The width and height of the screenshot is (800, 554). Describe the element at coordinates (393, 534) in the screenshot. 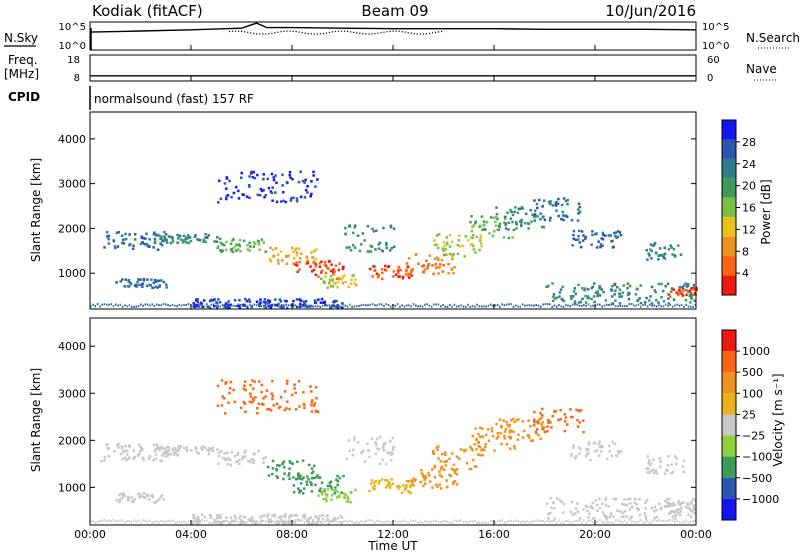

I see `x-tick-label: 12:00` at that location.